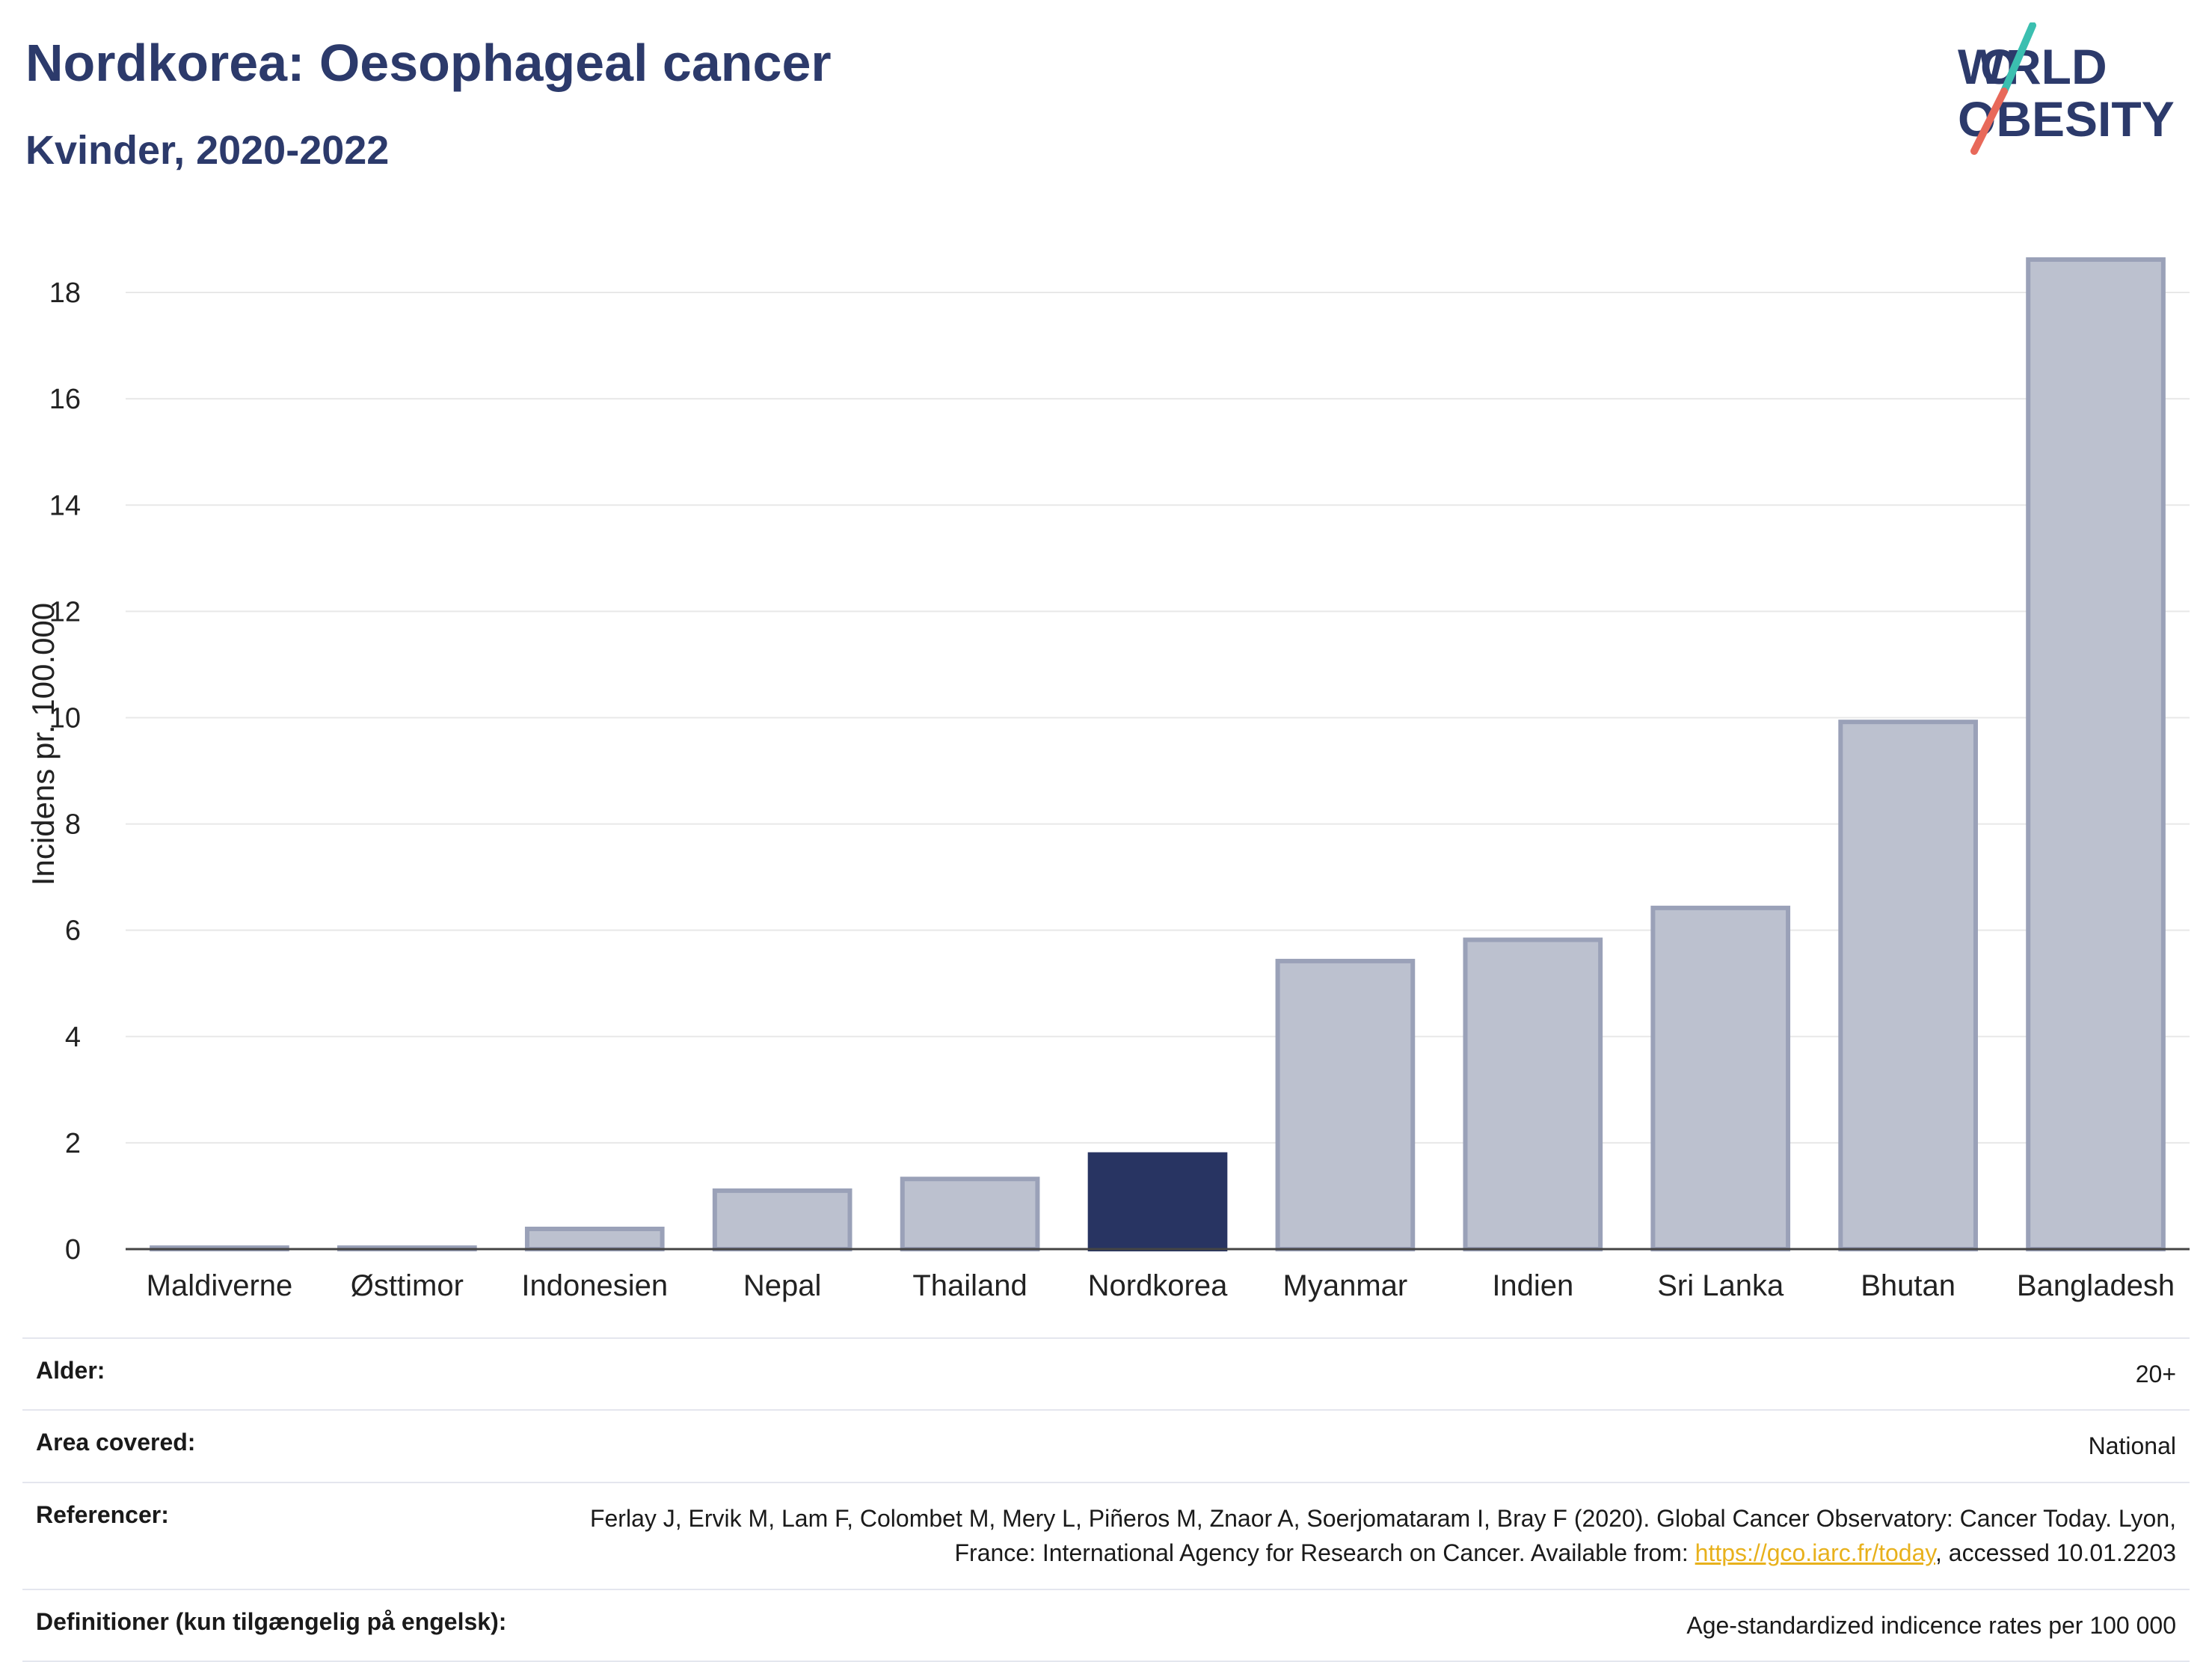  I want to click on chart-title: Nordkorea: Oesophageal cancer, so click(428, 63).